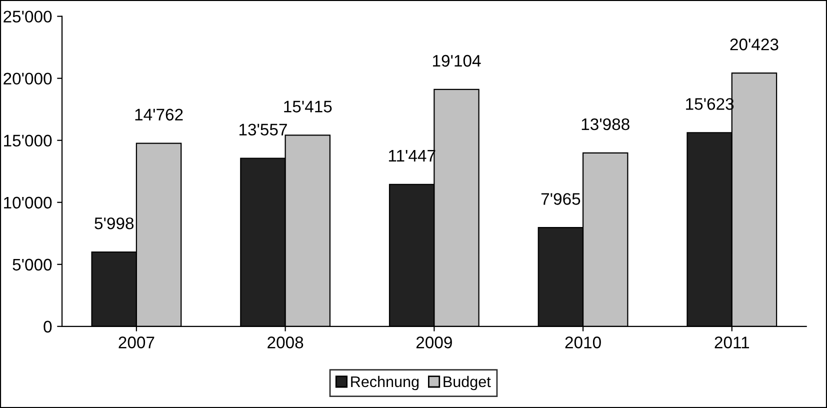 This screenshot has height=408, width=827. I want to click on data-label: 13'988, so click(606, 124).